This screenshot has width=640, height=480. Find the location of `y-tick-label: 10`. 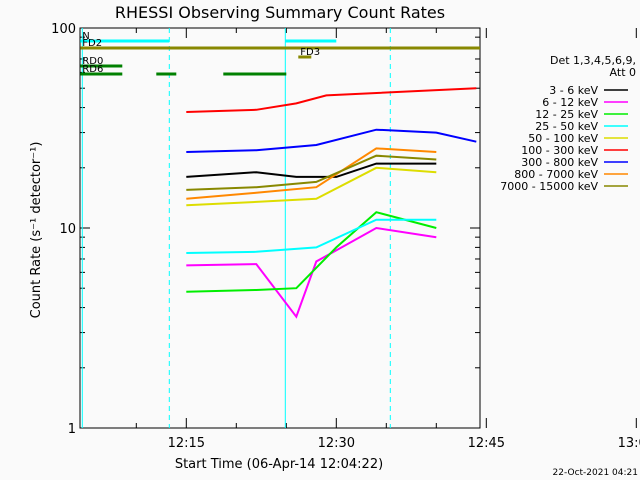

y-tick-label: 10 is located at coordinates (67, 229).